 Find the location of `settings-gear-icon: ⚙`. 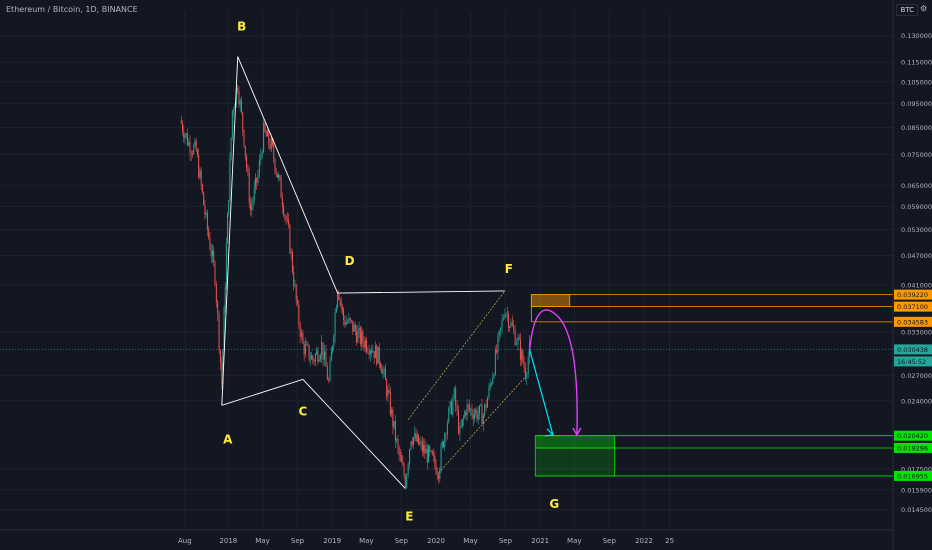

settings-gear-icon: ⚙ is located at coordinates (924, 8).